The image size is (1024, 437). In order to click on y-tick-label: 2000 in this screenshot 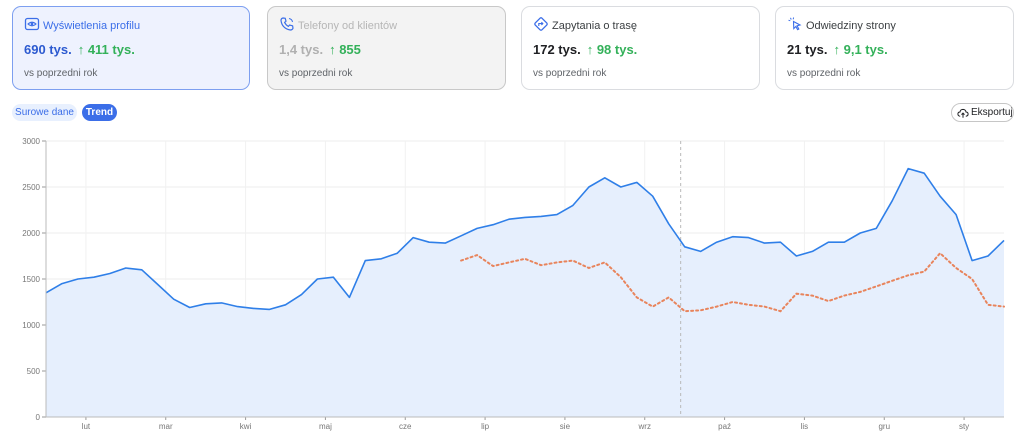, I will do `click(31, 233)`.